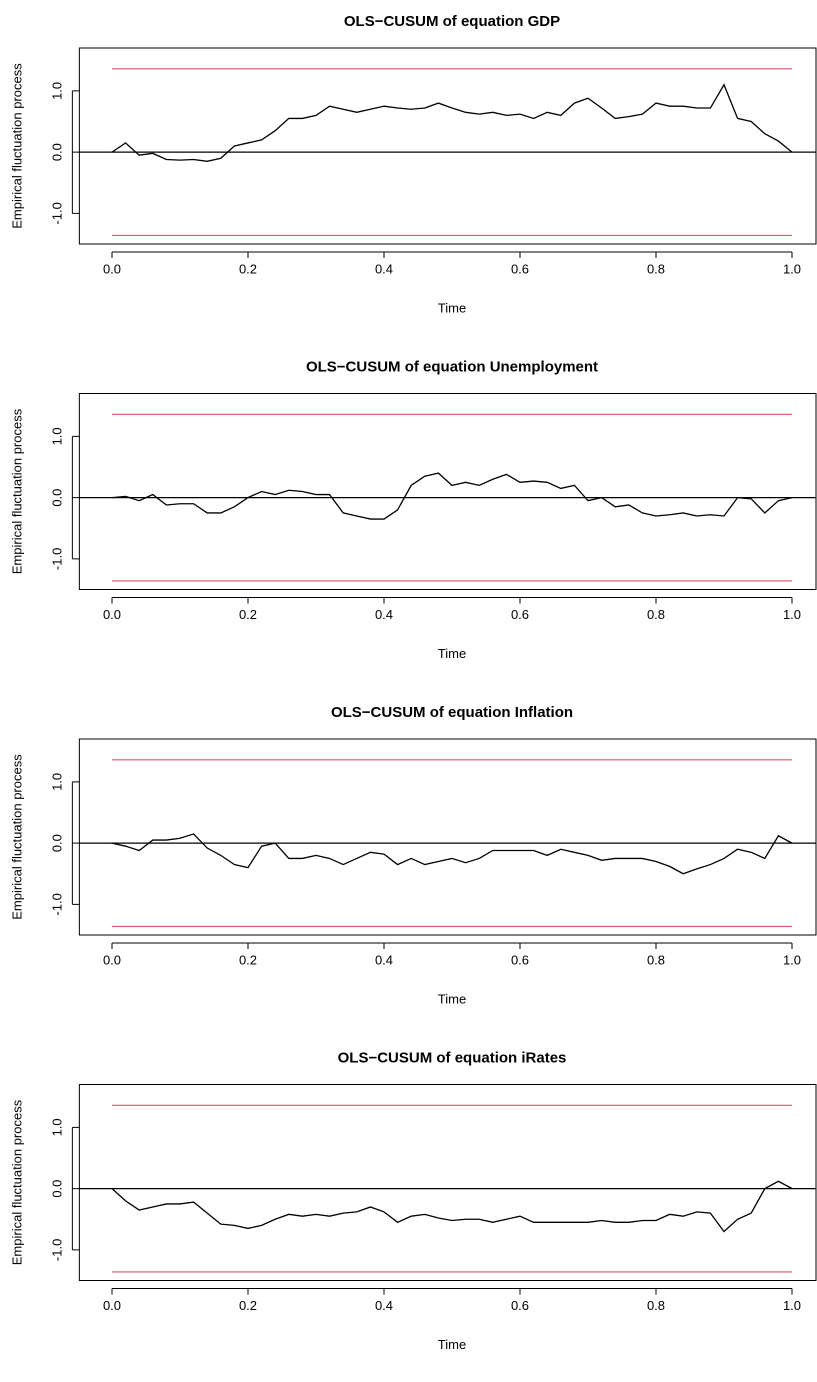 The height and width of the screenshot is (1382, 817). What do you see at coordinates (452, 1057) in the screenshot?
I see `chart-title: OLS−CUSUM of equation iRates` at bounding box center [452, 1057].